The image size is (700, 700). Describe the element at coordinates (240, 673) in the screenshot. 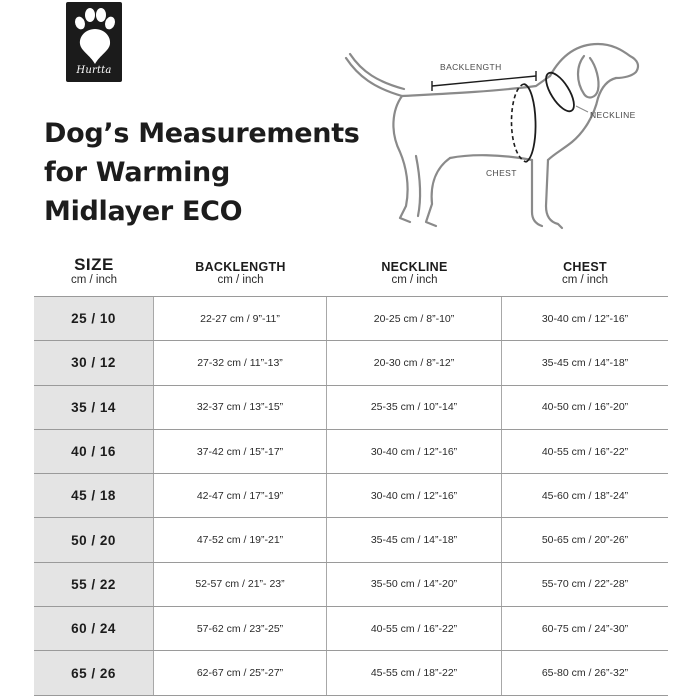

I see `backlength-cell: 62-67 cm / 25”-27”` at that location.